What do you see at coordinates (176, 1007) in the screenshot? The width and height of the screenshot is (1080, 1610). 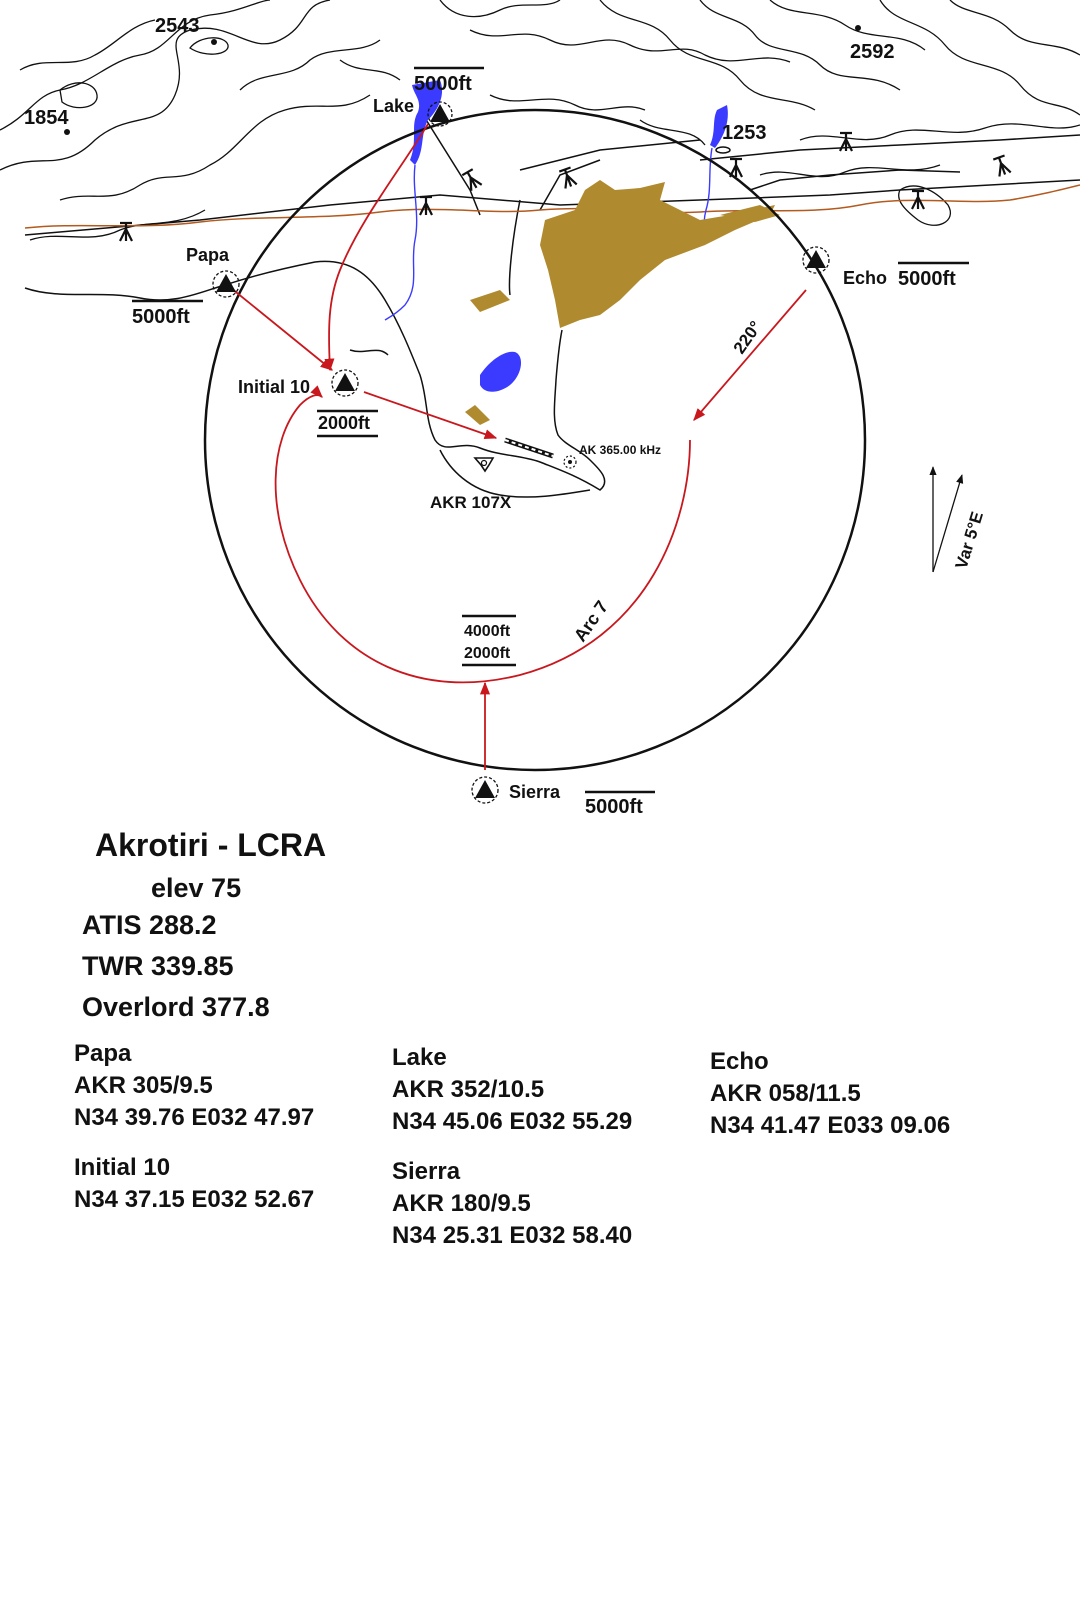 I see `overlord-frequency: Overlord 377.8` at bounding box center [176, 1007].